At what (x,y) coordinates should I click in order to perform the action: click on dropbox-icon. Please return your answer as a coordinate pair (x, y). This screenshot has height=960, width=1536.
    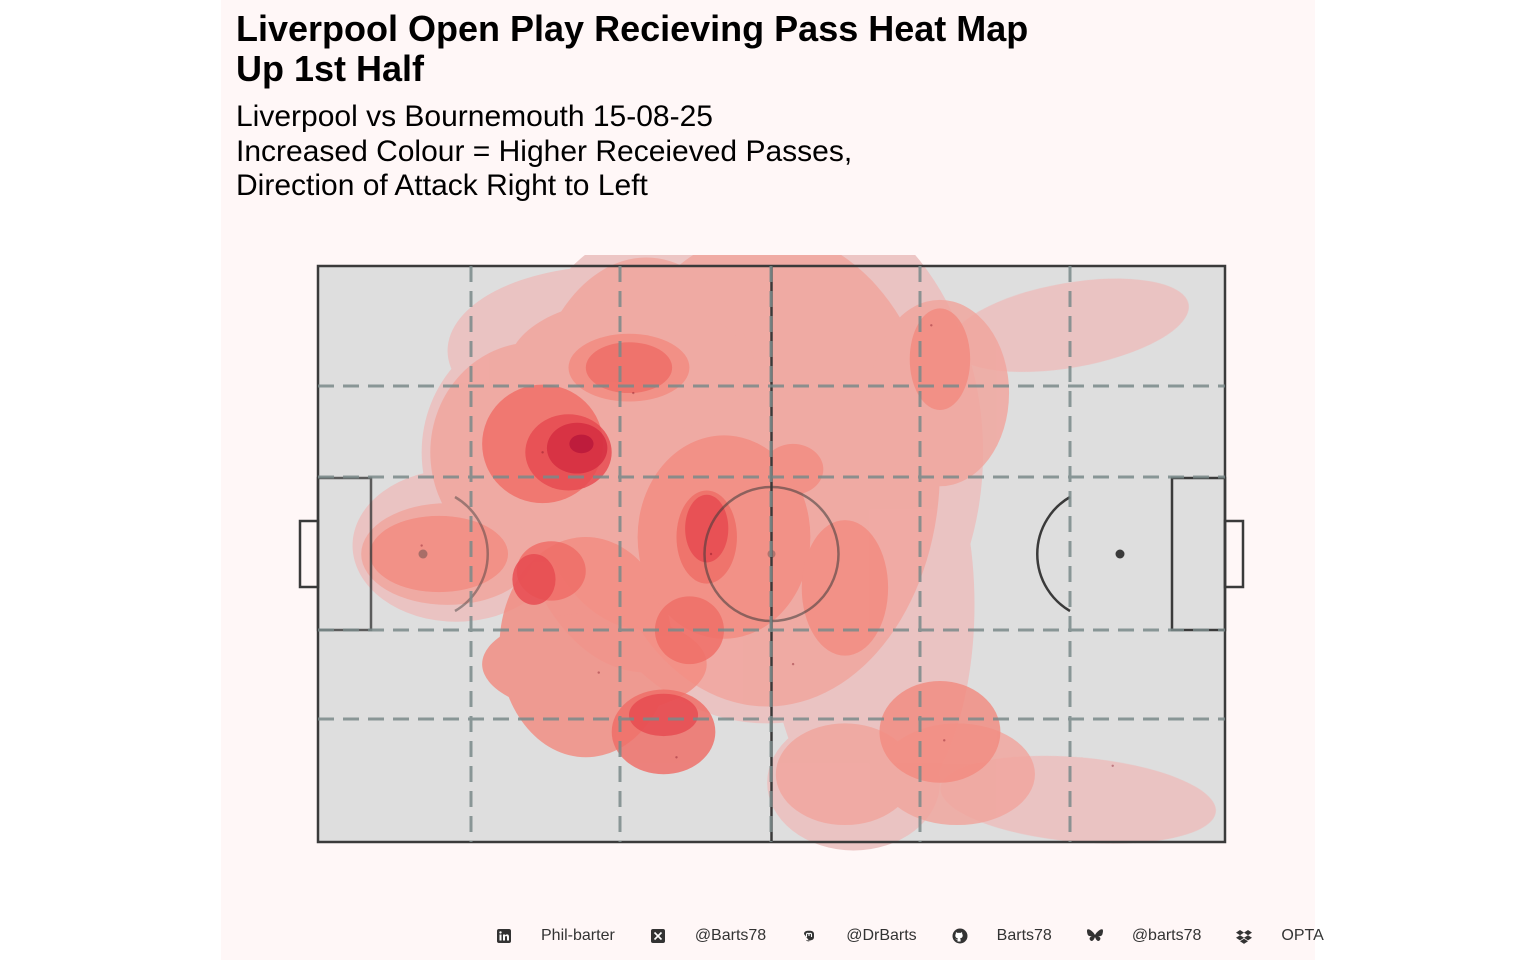
    Looking at the image, I should click on (1244, 936).